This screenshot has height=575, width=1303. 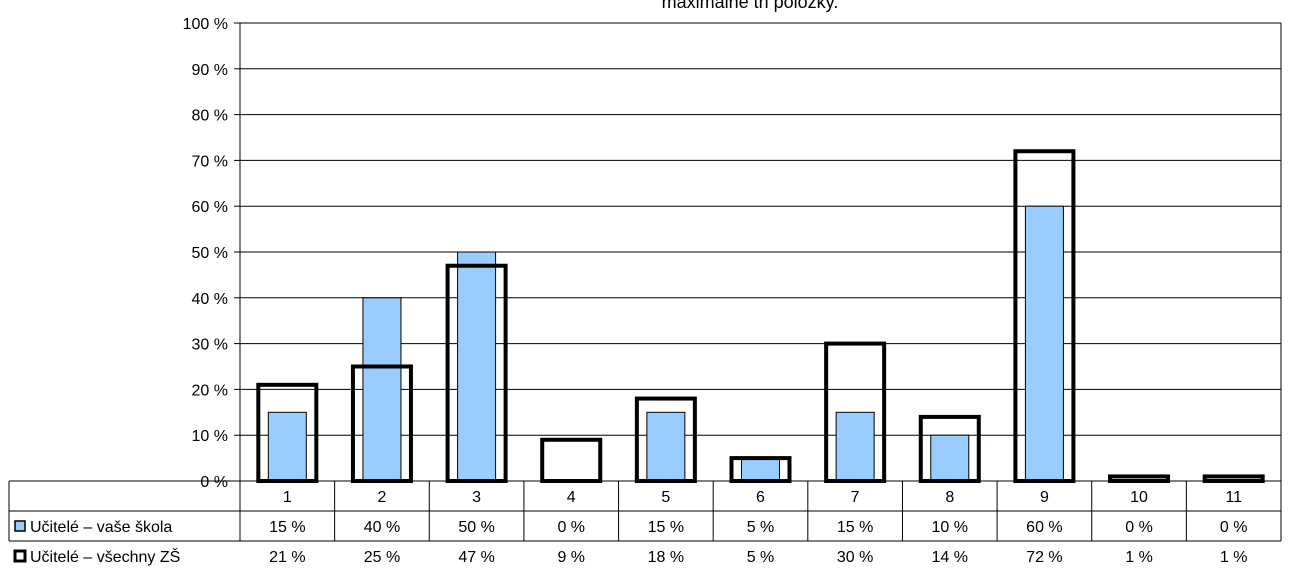 What do you see at coordinates (210, 207) in the screenshot?
I see `y-tick-label: 60 %` at bounding box center [210, 207].